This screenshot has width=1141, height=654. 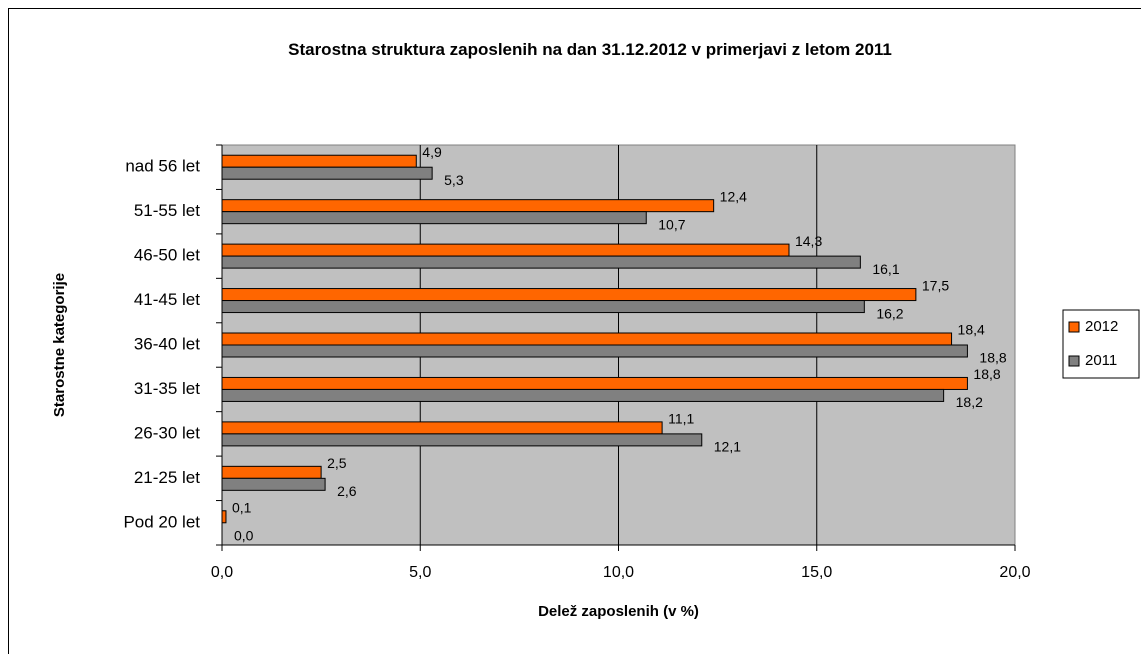 I want to click on y-tick-label: 41-45 let, so click(x=167, y=299).